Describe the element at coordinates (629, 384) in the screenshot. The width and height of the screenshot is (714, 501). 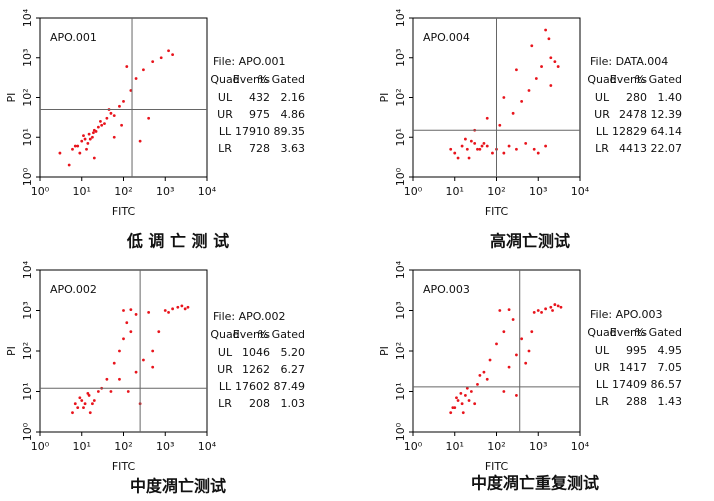
I see `table-cell: 17409` at that location.